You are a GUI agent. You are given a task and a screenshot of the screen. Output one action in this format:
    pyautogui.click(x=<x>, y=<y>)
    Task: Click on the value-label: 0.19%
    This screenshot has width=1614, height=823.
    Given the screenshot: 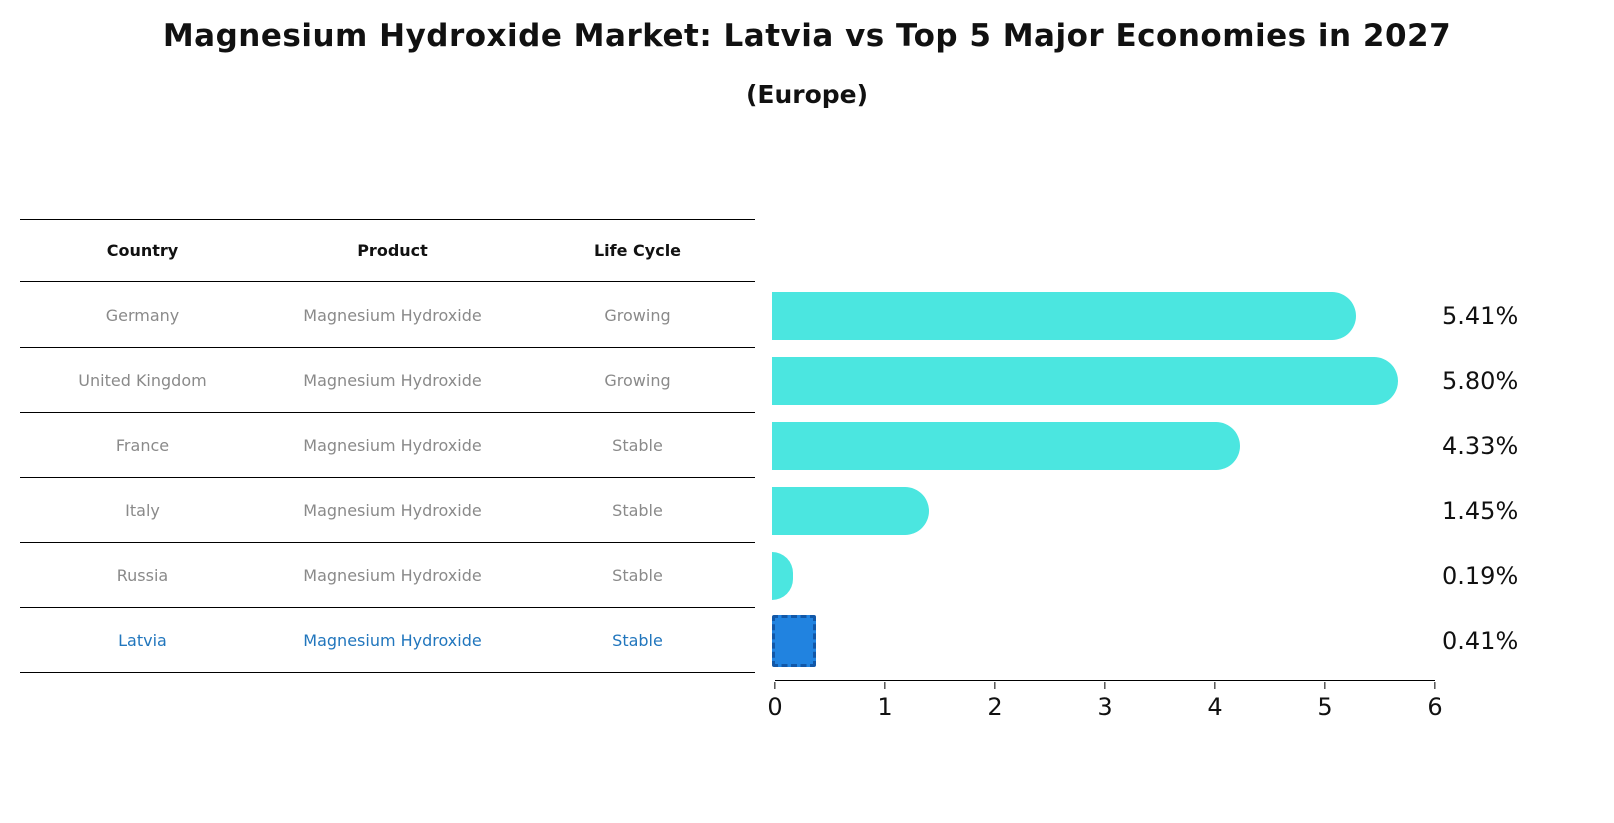 What is the action you would take?
    pyautogui.click(x=1480, y=575)
    